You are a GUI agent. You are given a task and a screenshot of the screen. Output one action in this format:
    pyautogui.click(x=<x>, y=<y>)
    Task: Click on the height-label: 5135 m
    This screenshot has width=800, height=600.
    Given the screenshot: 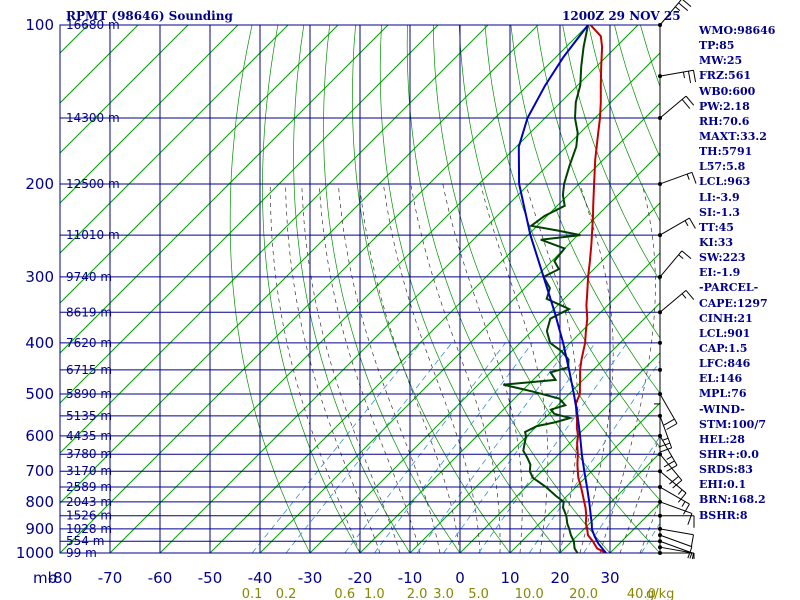 What is the action you would take?
    pyautogui.click(x=89, y=416)
    